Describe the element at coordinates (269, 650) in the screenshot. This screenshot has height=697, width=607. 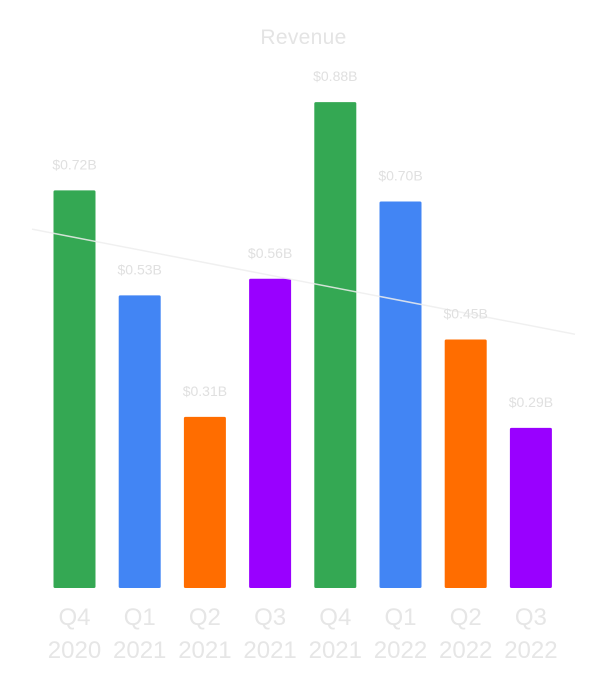
I see `x-tick-label-3-1: 2021` at that location.